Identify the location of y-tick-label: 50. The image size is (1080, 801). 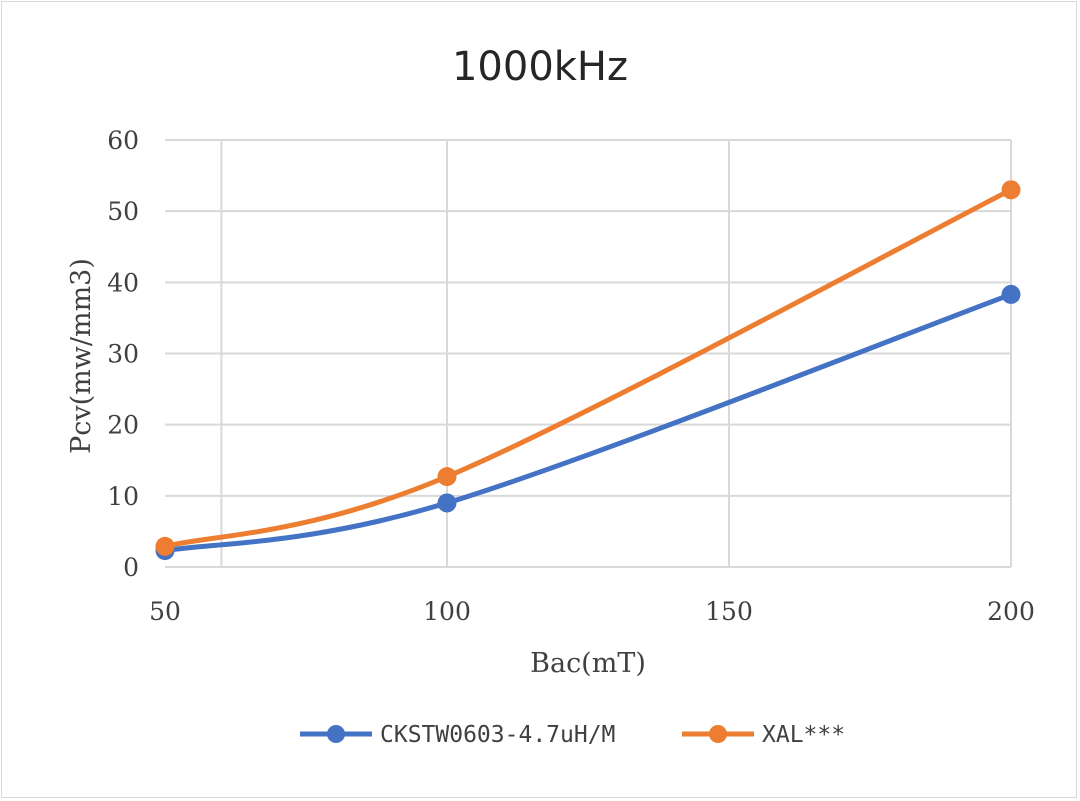
(123, 211).